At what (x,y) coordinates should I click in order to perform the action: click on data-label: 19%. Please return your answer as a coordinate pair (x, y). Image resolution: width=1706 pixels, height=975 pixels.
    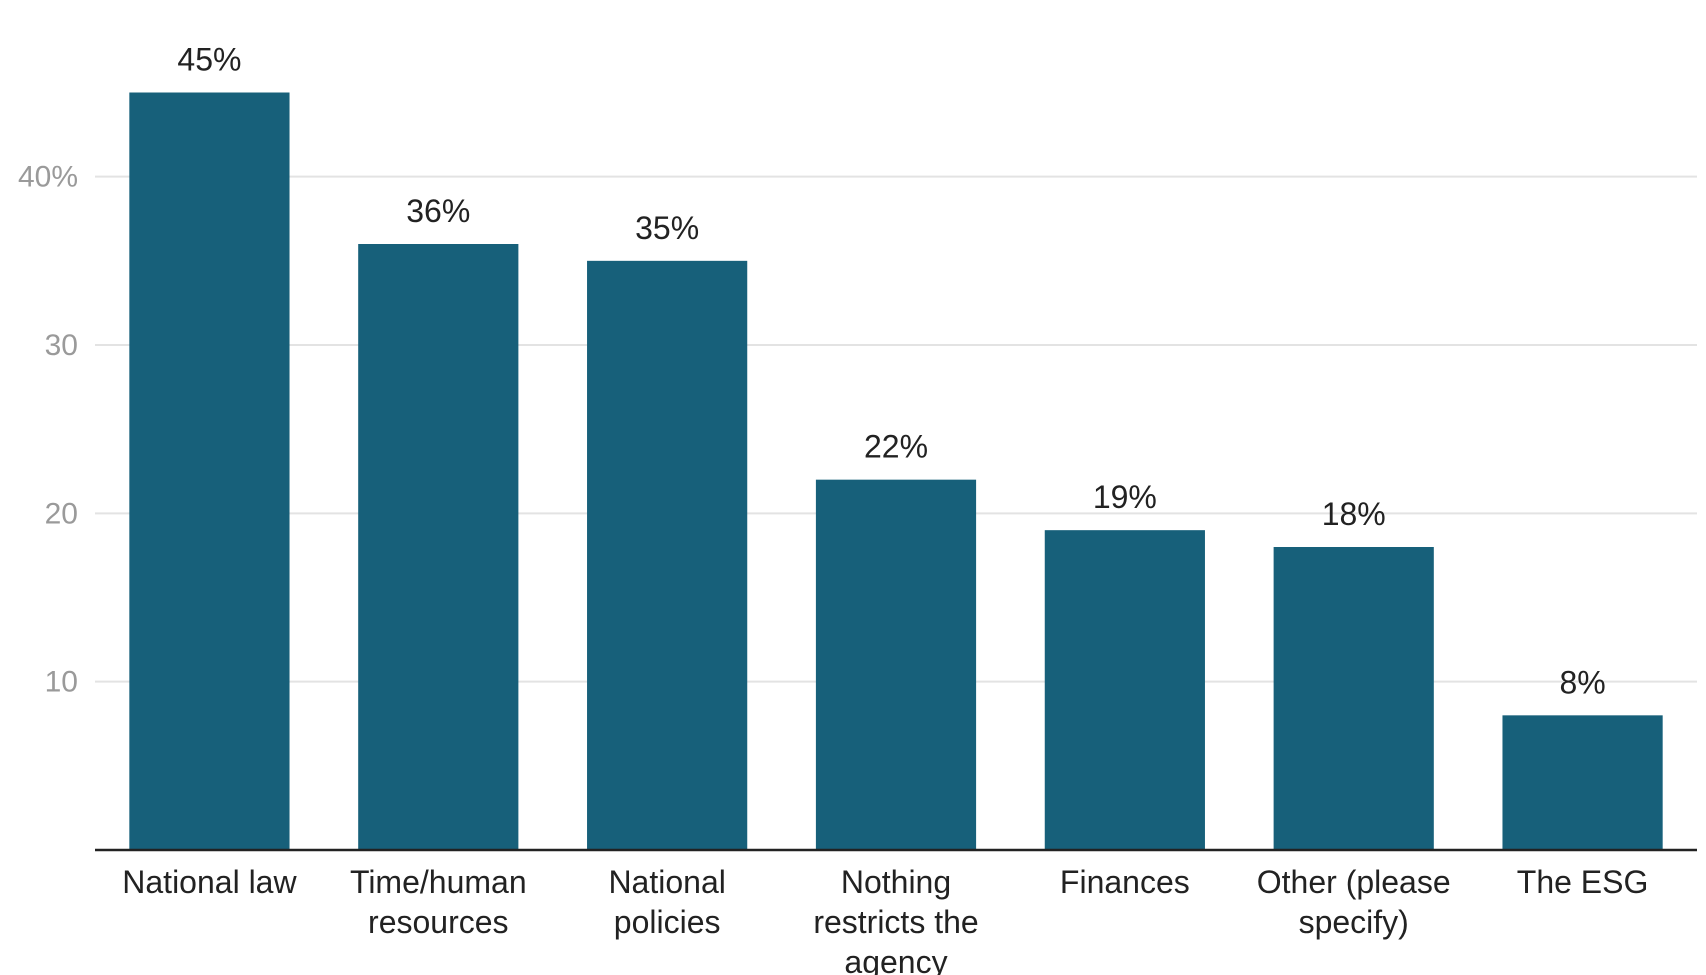
    Looking at the image, I should click on (1125, 497).